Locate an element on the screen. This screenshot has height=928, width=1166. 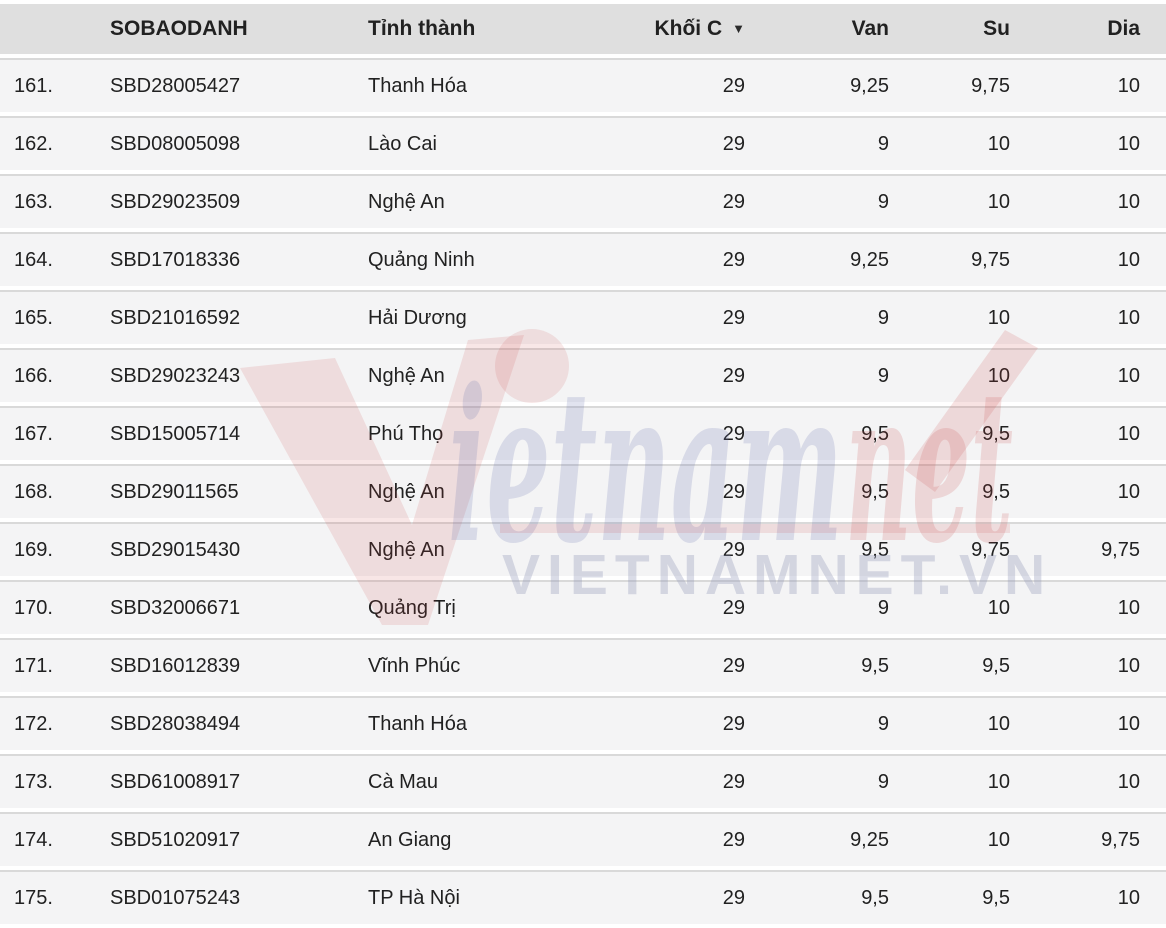
row-tinh-thanh-cell: An Giang is located at coordinates (484, 839).